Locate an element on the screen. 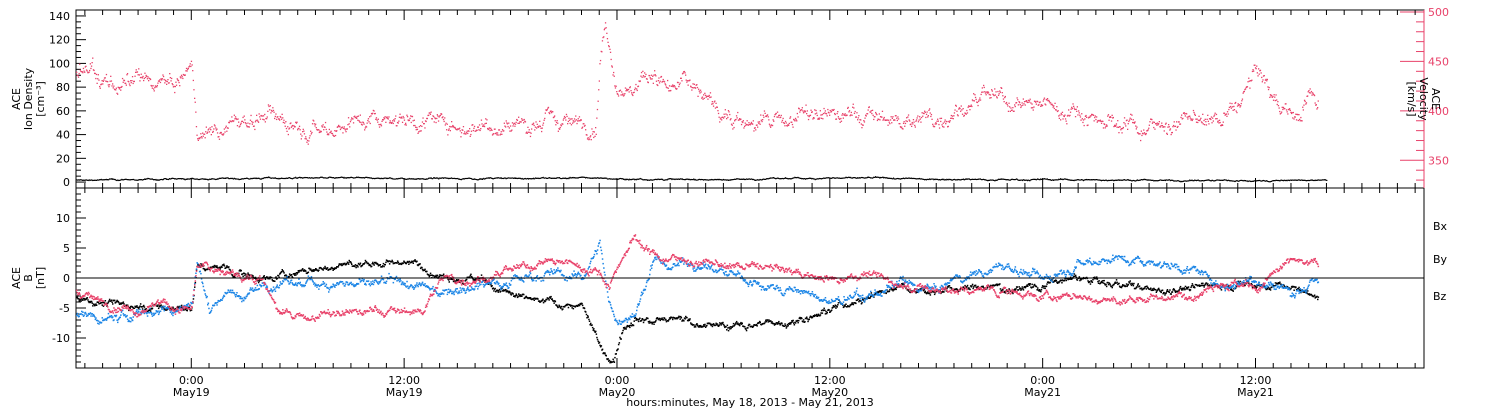 This screenshot has height=410, width=1500. b-tick-label: -5 is located at coordinates (64, 308).